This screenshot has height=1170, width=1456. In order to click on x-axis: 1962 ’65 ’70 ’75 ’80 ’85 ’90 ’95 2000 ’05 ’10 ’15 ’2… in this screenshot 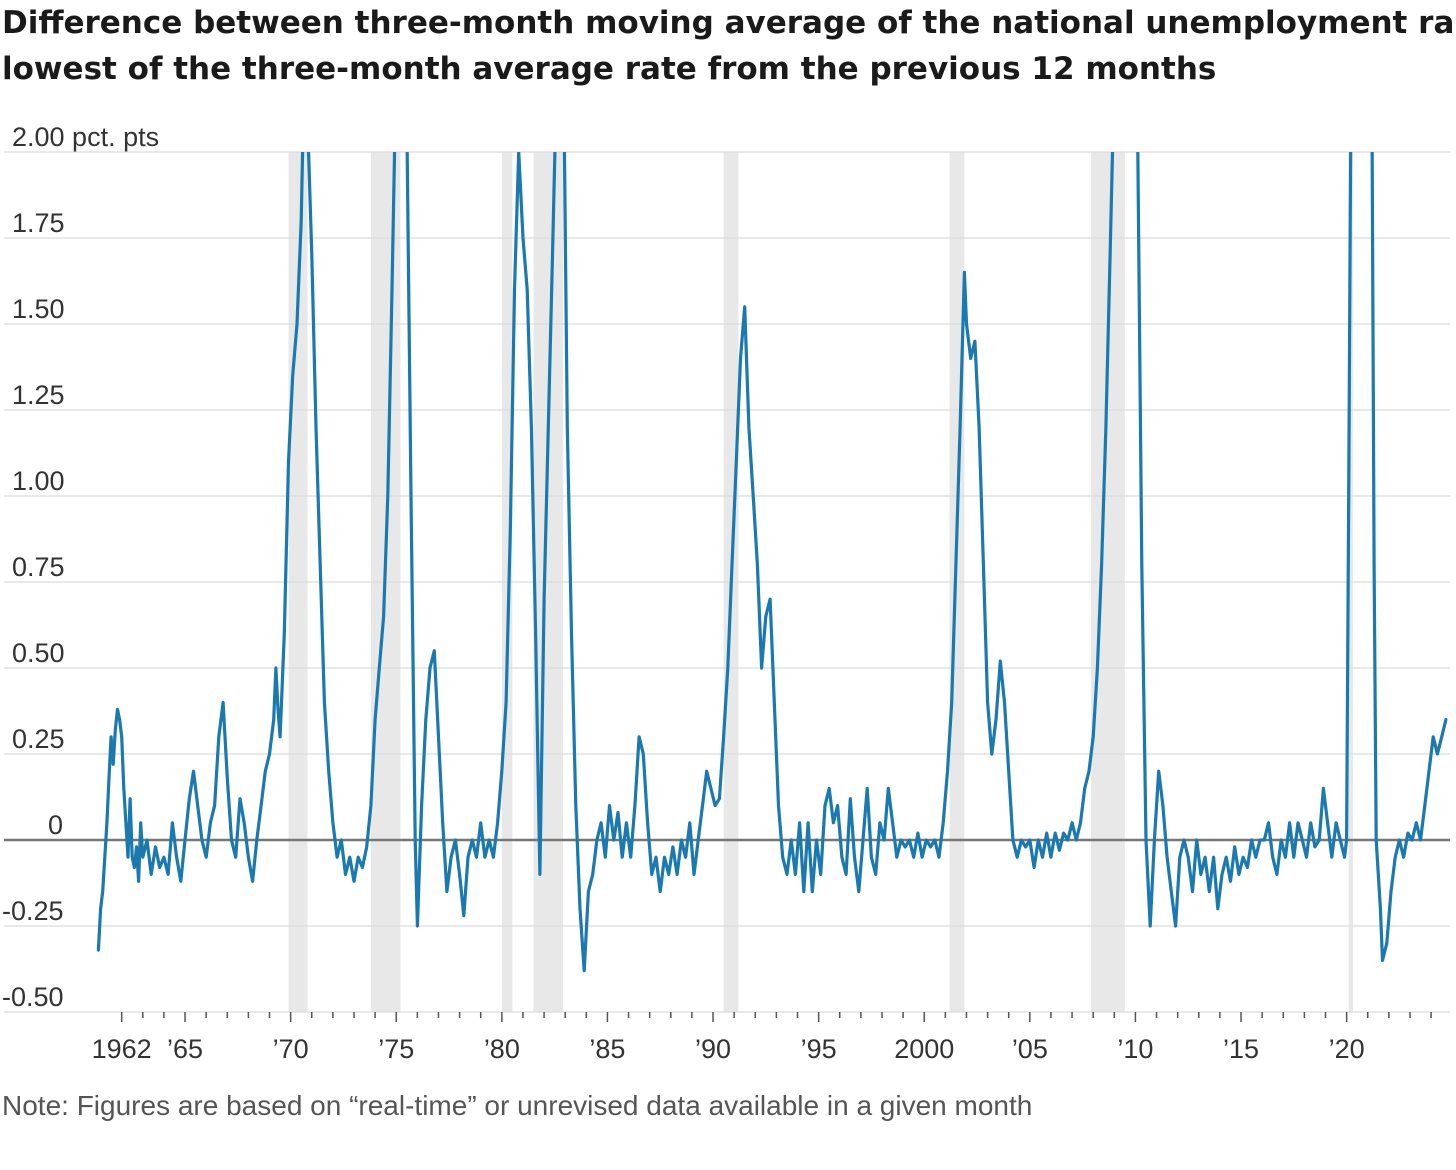, I will do `click(762, 1038)`.